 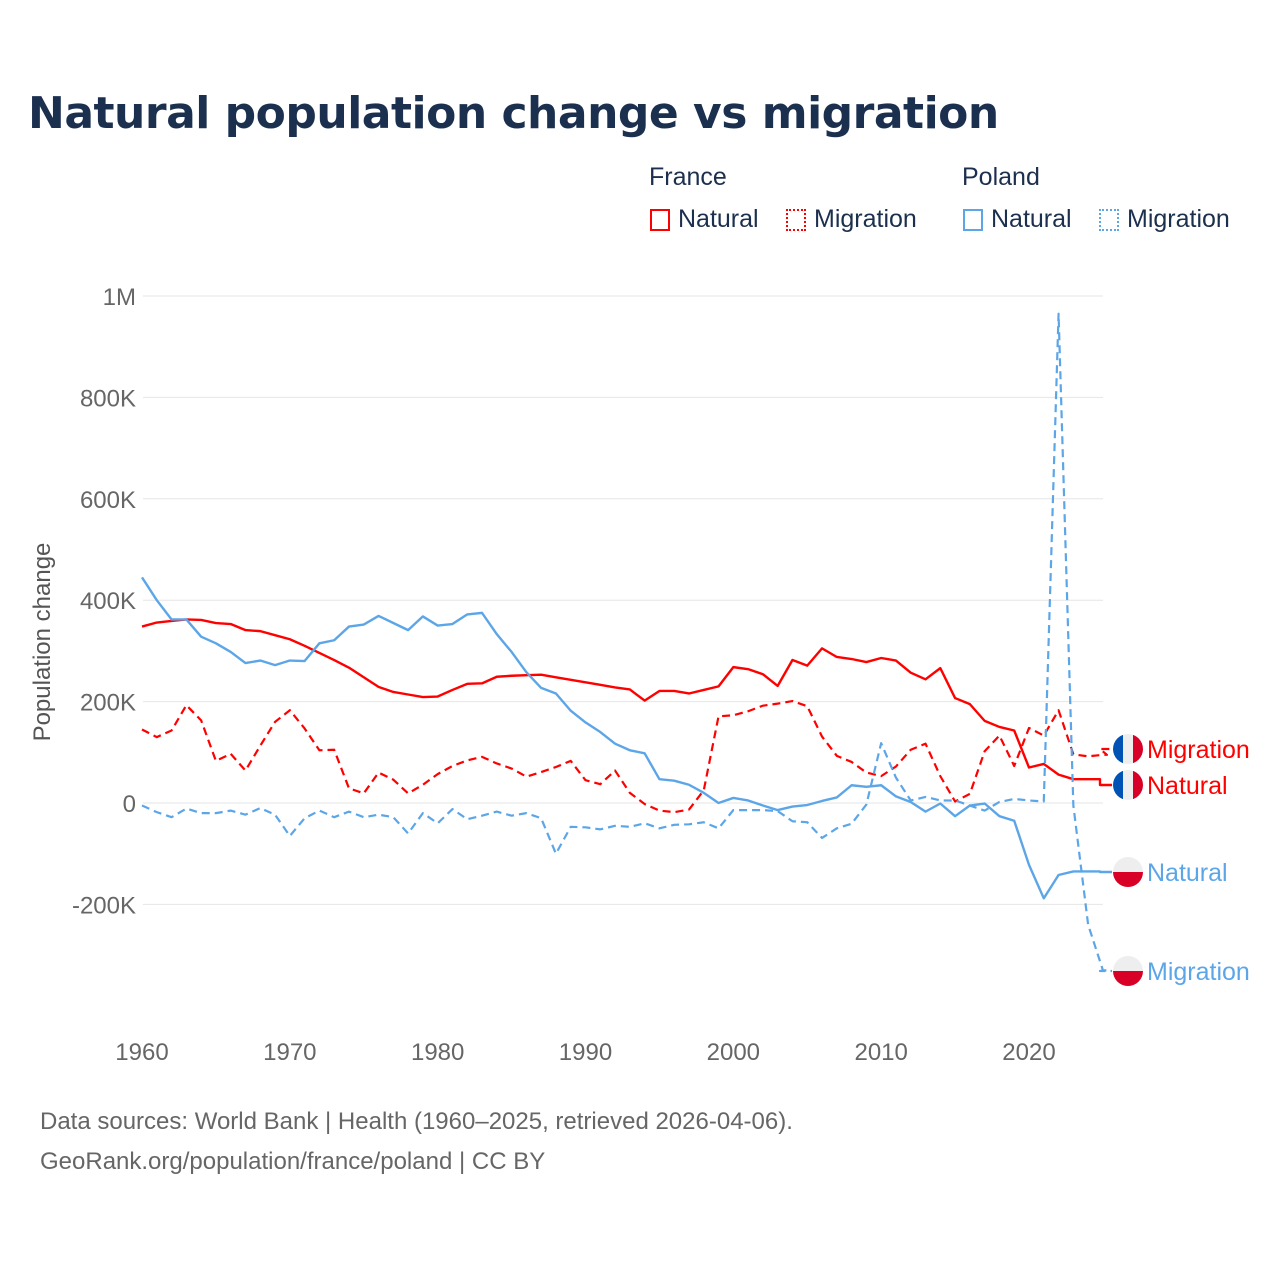 What do you see at coordinates (119, 297) in the screenshot?
I see `y-tick-label: 1M` at bounding box center [119, 297].